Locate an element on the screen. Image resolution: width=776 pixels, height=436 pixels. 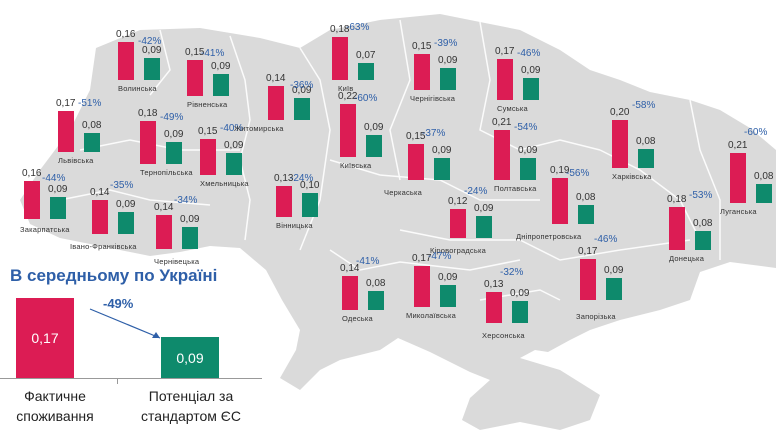
region-name: Сумська is located at coordinates (512, 108).